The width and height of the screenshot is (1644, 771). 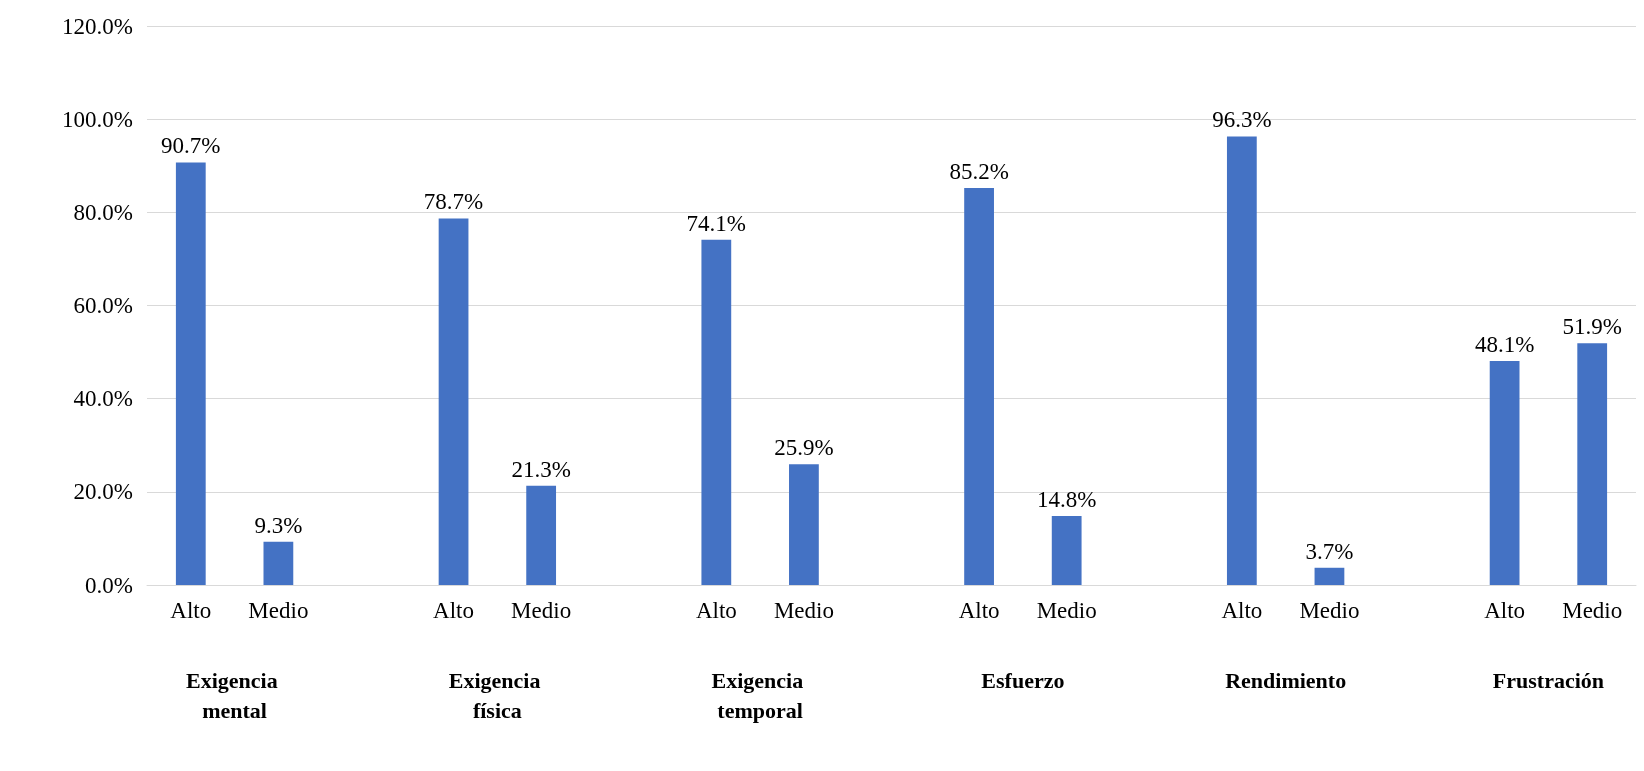 I want to click on data-label: 78.7%, so click(x=453, y=202).